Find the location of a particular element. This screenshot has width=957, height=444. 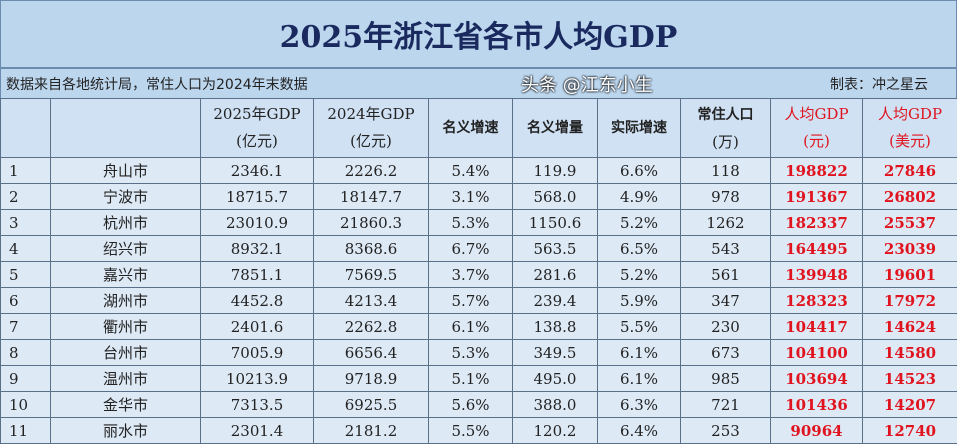

watermark: 头条 @江东小生 is located at coordinates (587, 85).